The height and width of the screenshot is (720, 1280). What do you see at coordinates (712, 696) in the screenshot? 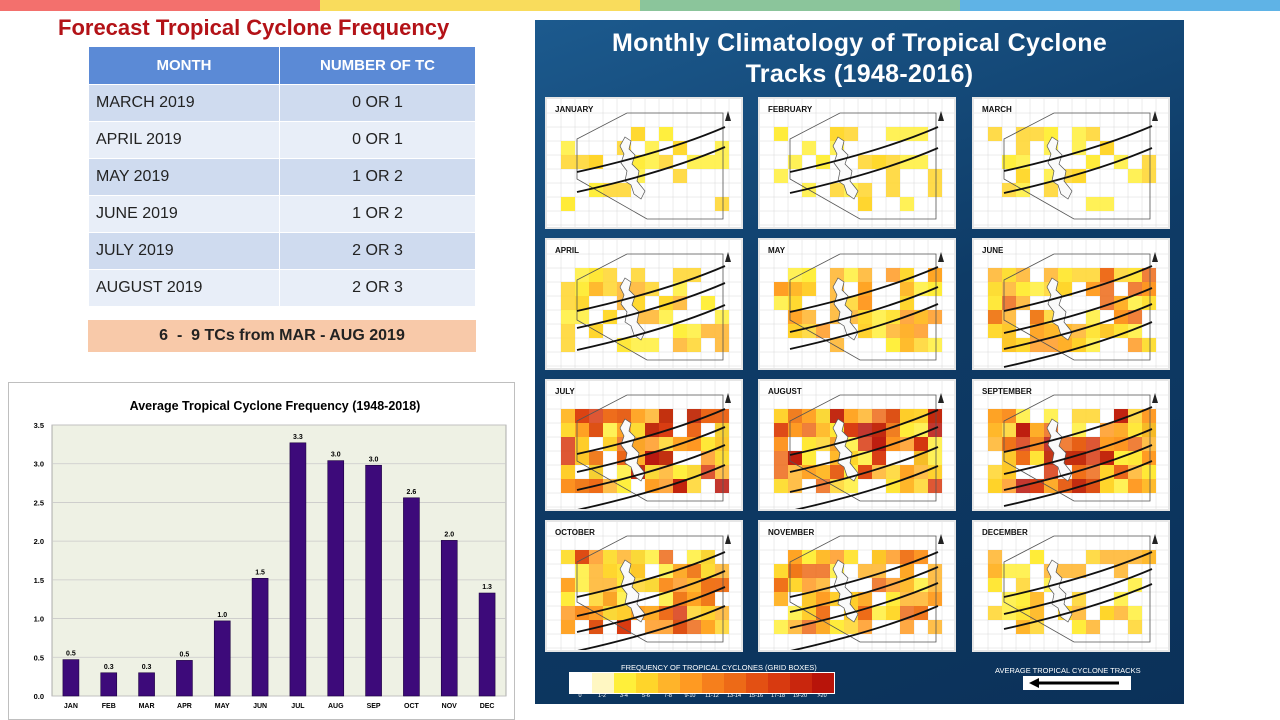
I see `legend-label: 11-12` at bounding box center [712, 696].